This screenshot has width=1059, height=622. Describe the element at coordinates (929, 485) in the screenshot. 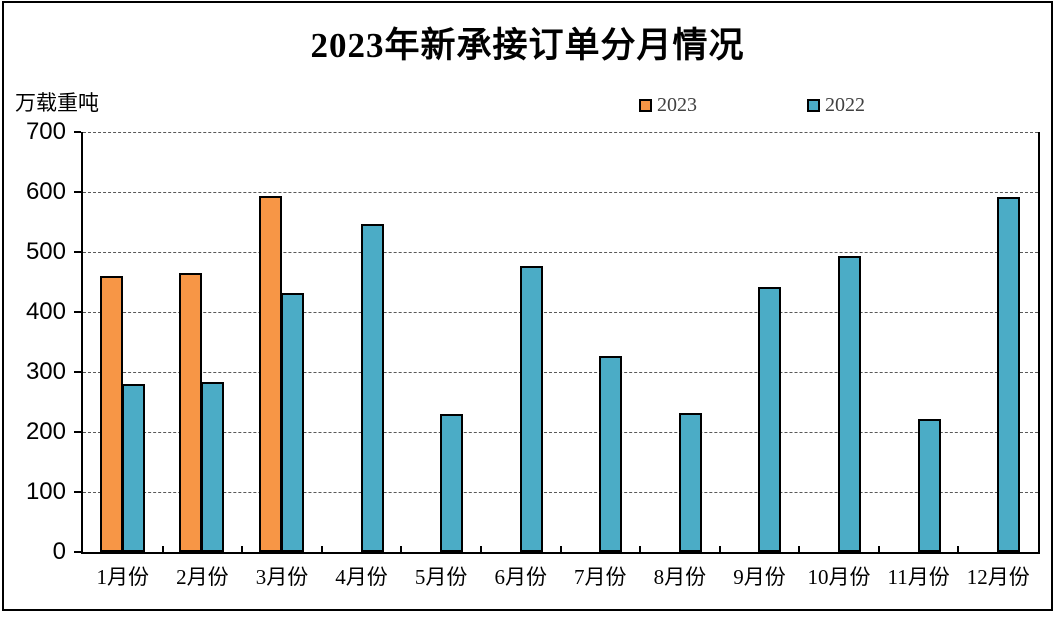

I see `bar-2022-11月份` at that location.